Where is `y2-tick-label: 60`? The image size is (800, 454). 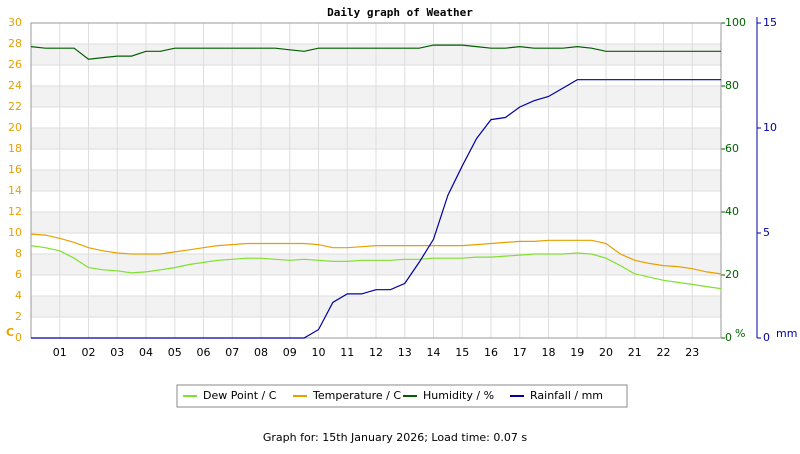
y2-tick-label: 60 is located at coordinates (732, 148).